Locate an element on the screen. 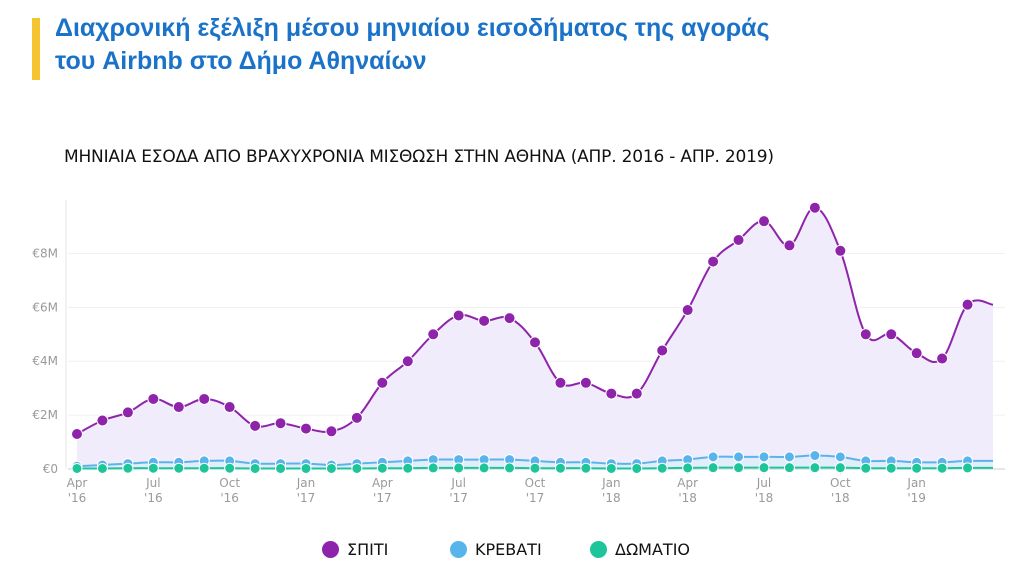 The height and width of the screenshot is (568, 1024). slide-title-line-2: του Airbnb στο Δήμο Αθηναίων is located at coordinates (241, 61).